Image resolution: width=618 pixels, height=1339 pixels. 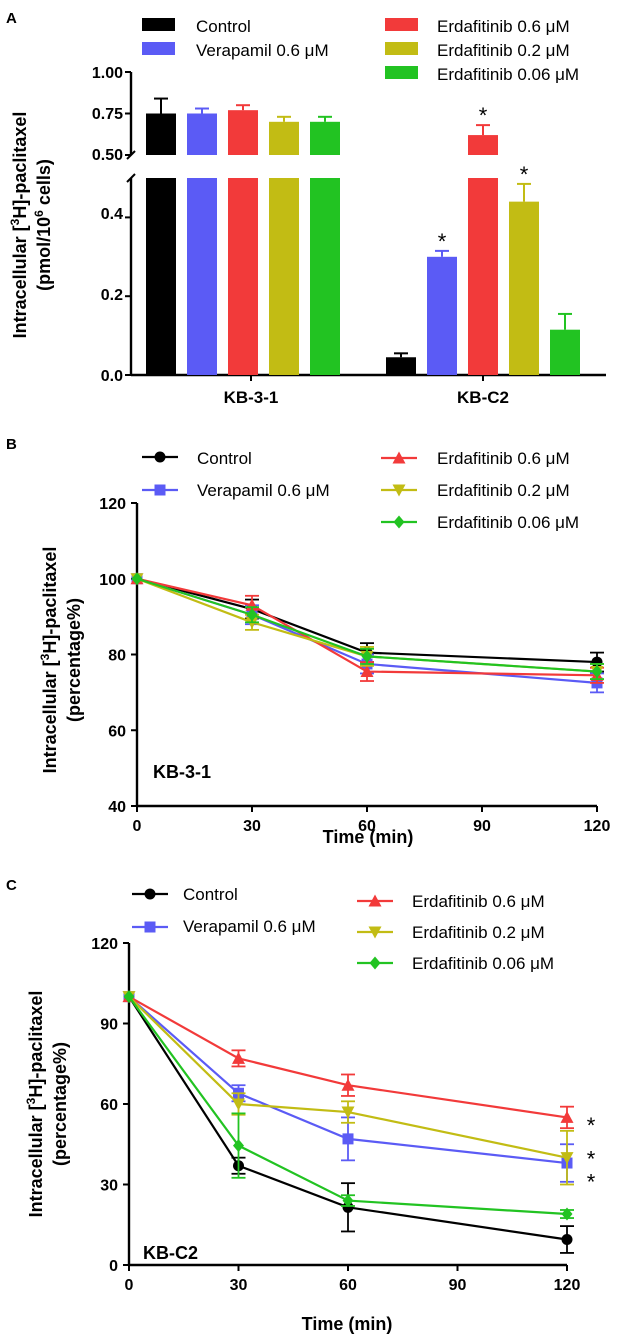 What do you see at coordinates (347, 1324) in the screenshot?
I see `c-xaxis-title: Time (min)` at bounding box center [347, 1324].